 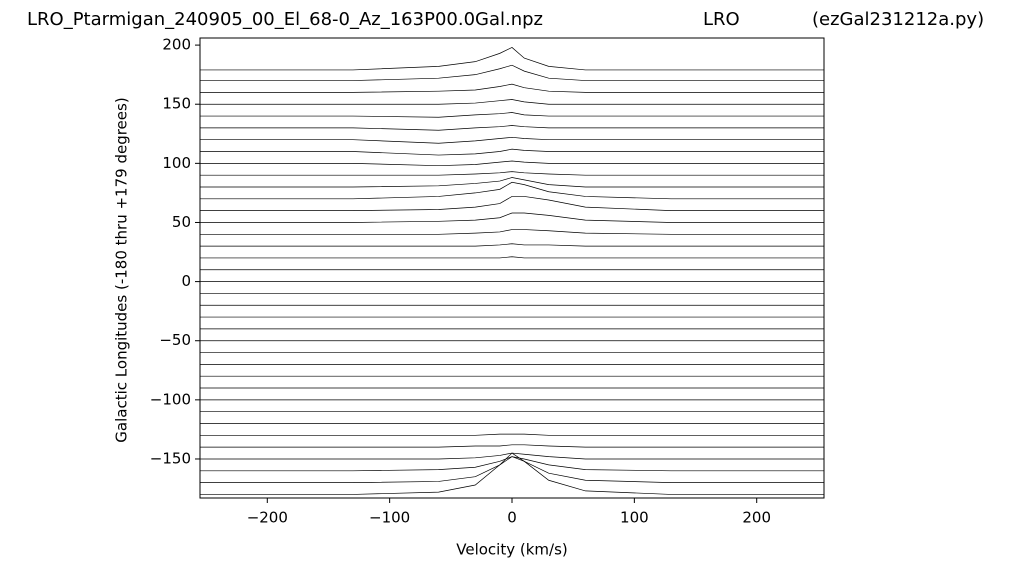 I want to click on y-tick-label: 0, so click(x=186, y=281).